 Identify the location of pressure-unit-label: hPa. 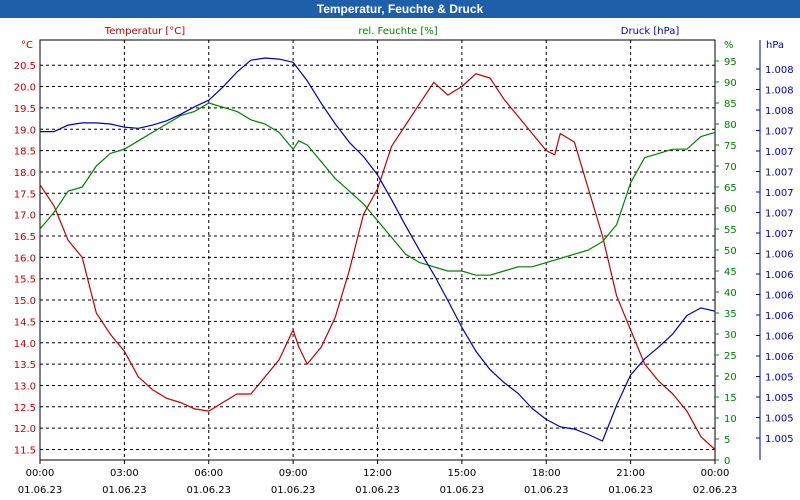
(775, 45).